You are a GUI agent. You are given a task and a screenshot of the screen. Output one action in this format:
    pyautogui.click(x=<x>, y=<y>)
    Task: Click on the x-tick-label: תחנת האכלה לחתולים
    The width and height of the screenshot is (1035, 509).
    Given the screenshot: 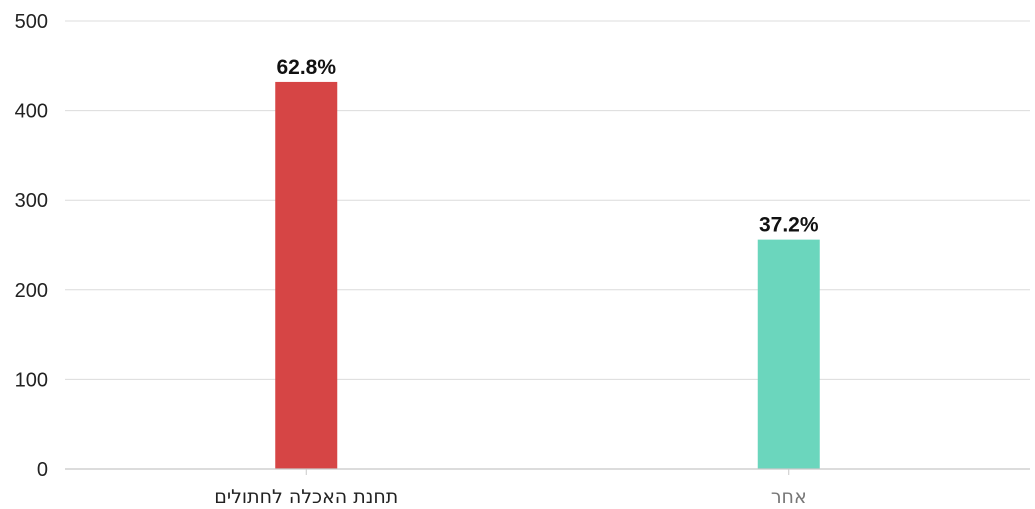 What is the action you would take?
    pyautogui.click(x=306, y=497)
    